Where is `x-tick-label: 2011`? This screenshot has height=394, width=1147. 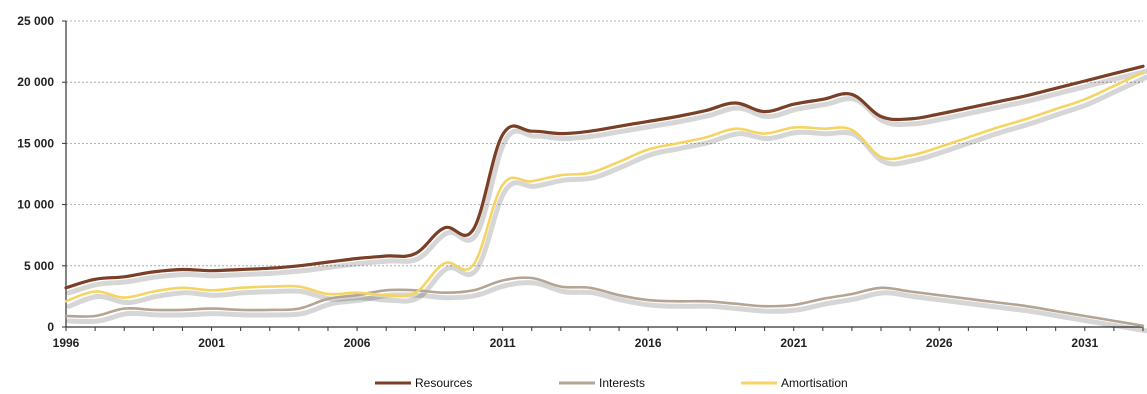 x-tick-label: 2011 is located at coordinates (503, 343).